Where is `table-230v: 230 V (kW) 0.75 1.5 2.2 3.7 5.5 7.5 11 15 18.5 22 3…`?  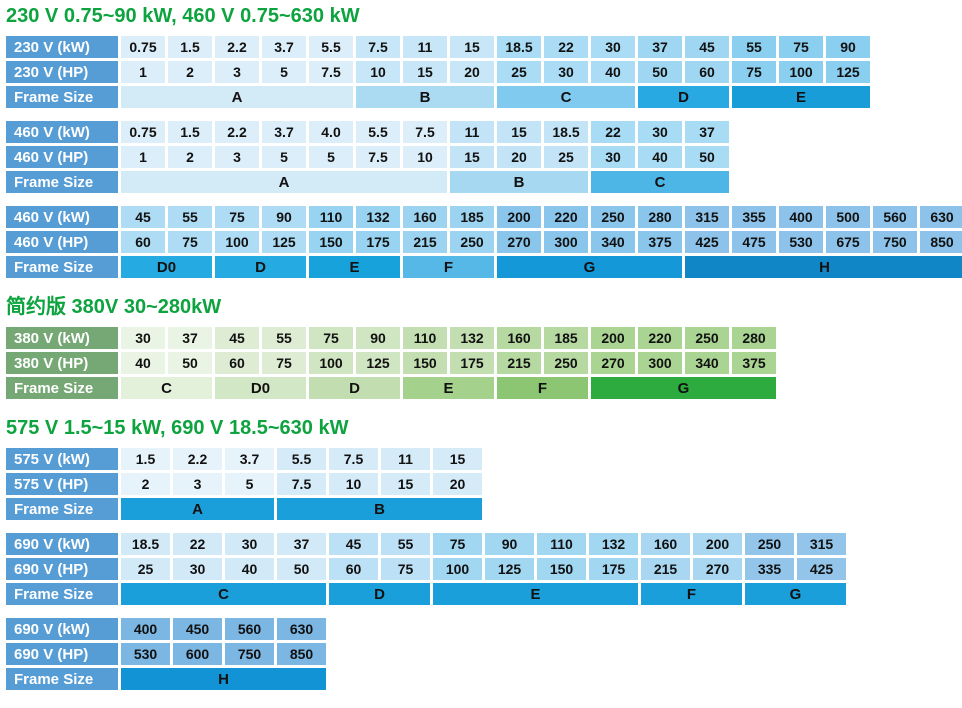
table-230v: 230 V (kW) 0.75 1.5 2.2 3.7 5.5 7.5 11 15 18.5 22 3… is located at coordinates (484, 72).